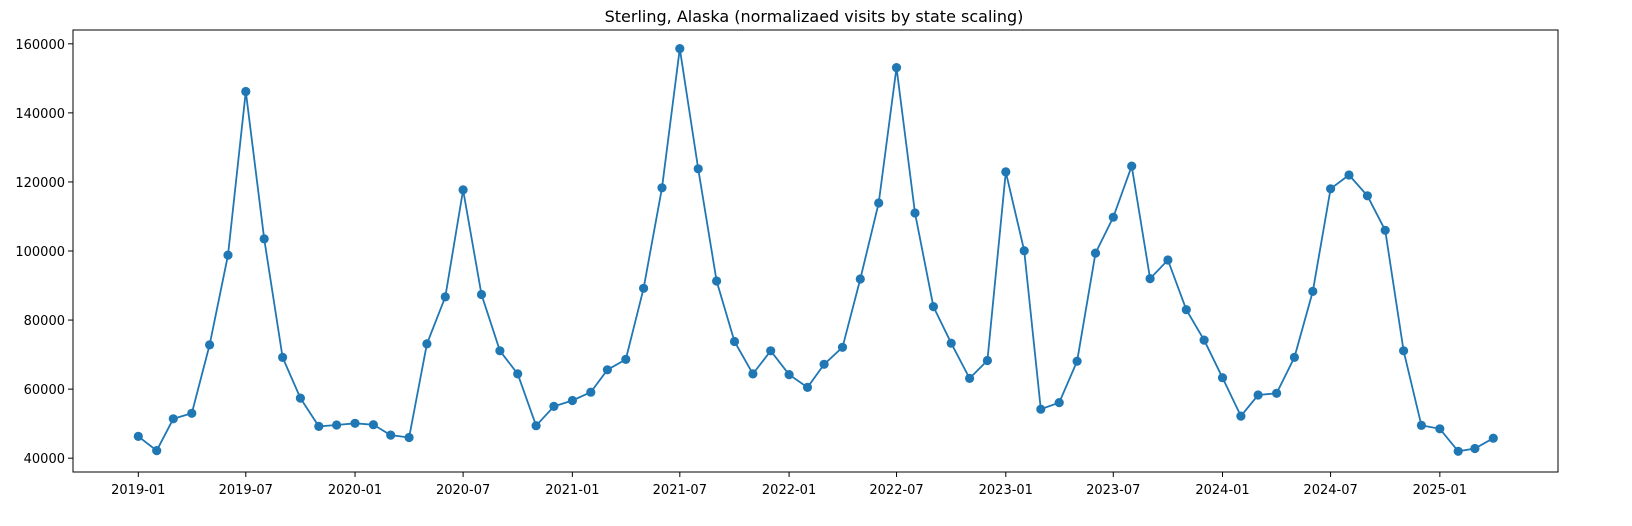 The height and width of the screenshot is (526, 1632). Describe the element at coordinates (355, 490) in the screenshot. I see `x-tick-label: 2020-01` at that location.